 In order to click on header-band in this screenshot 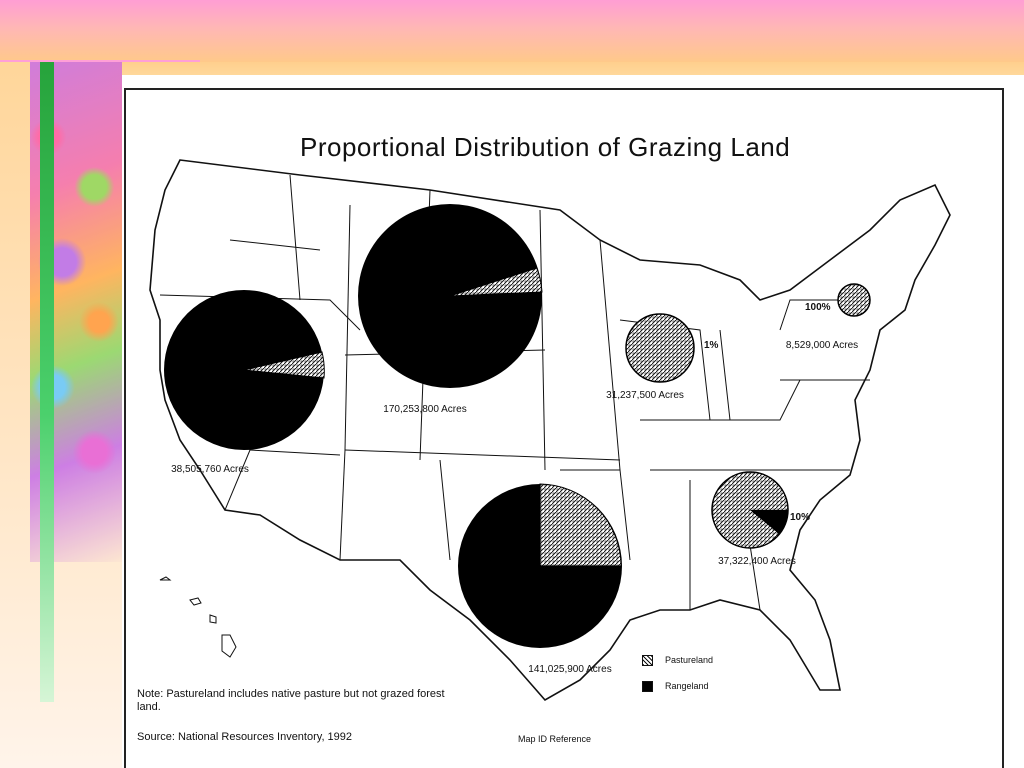, I will do `click(512, 31)`.